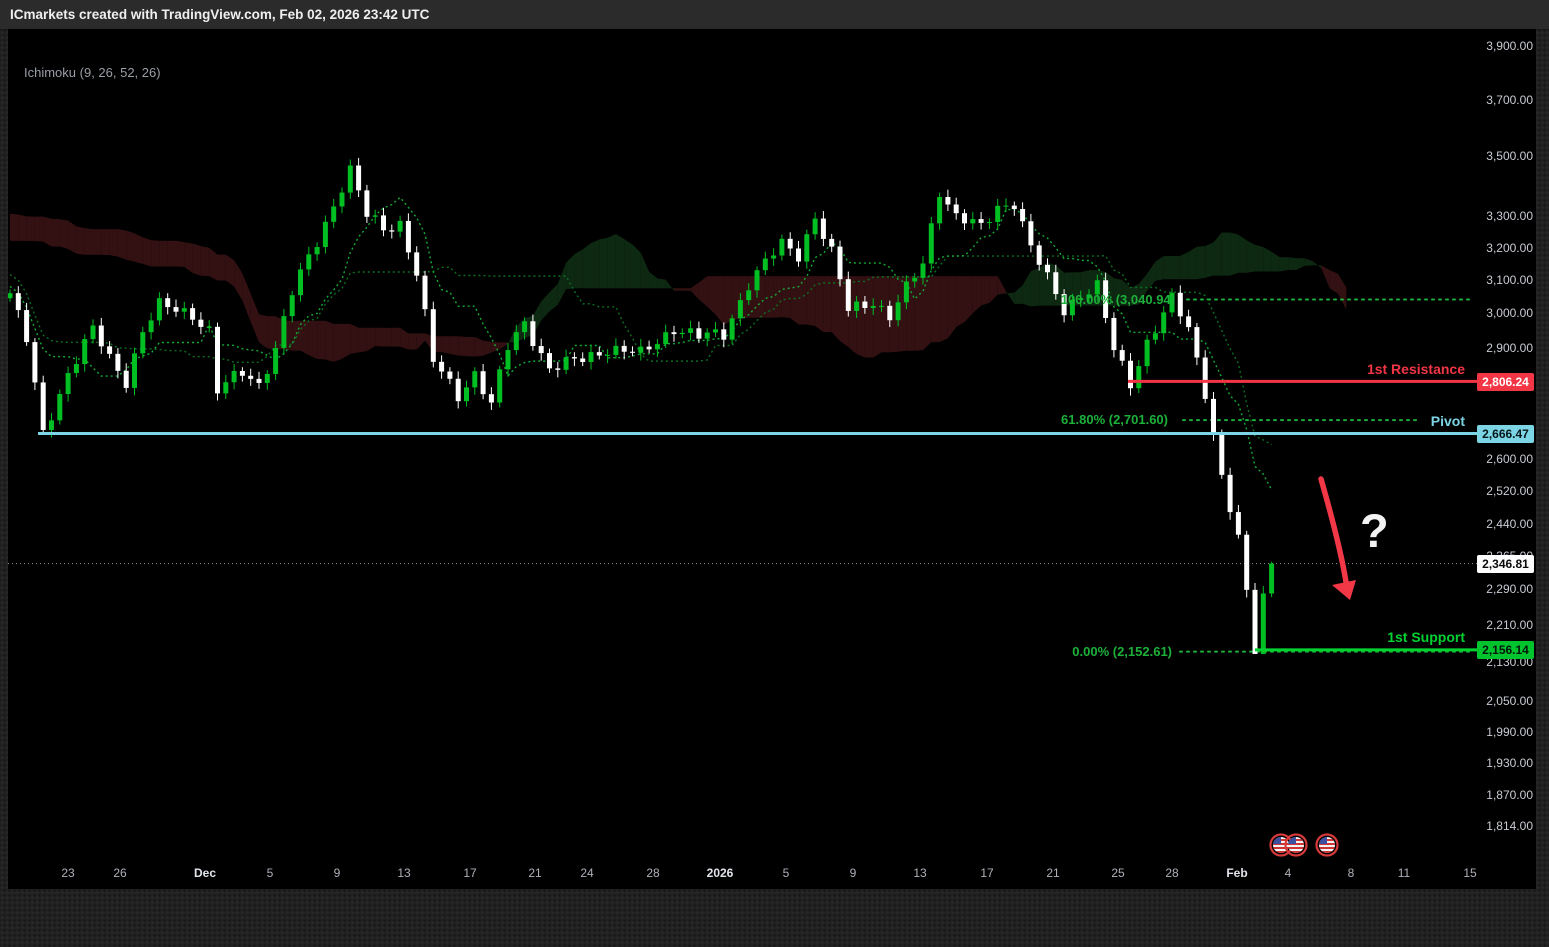 The image size is (1549, 947). Describe the element at coordinates (1509, 279) in the screenshot. I see `price-axis-label: 3,100.00` at that location.